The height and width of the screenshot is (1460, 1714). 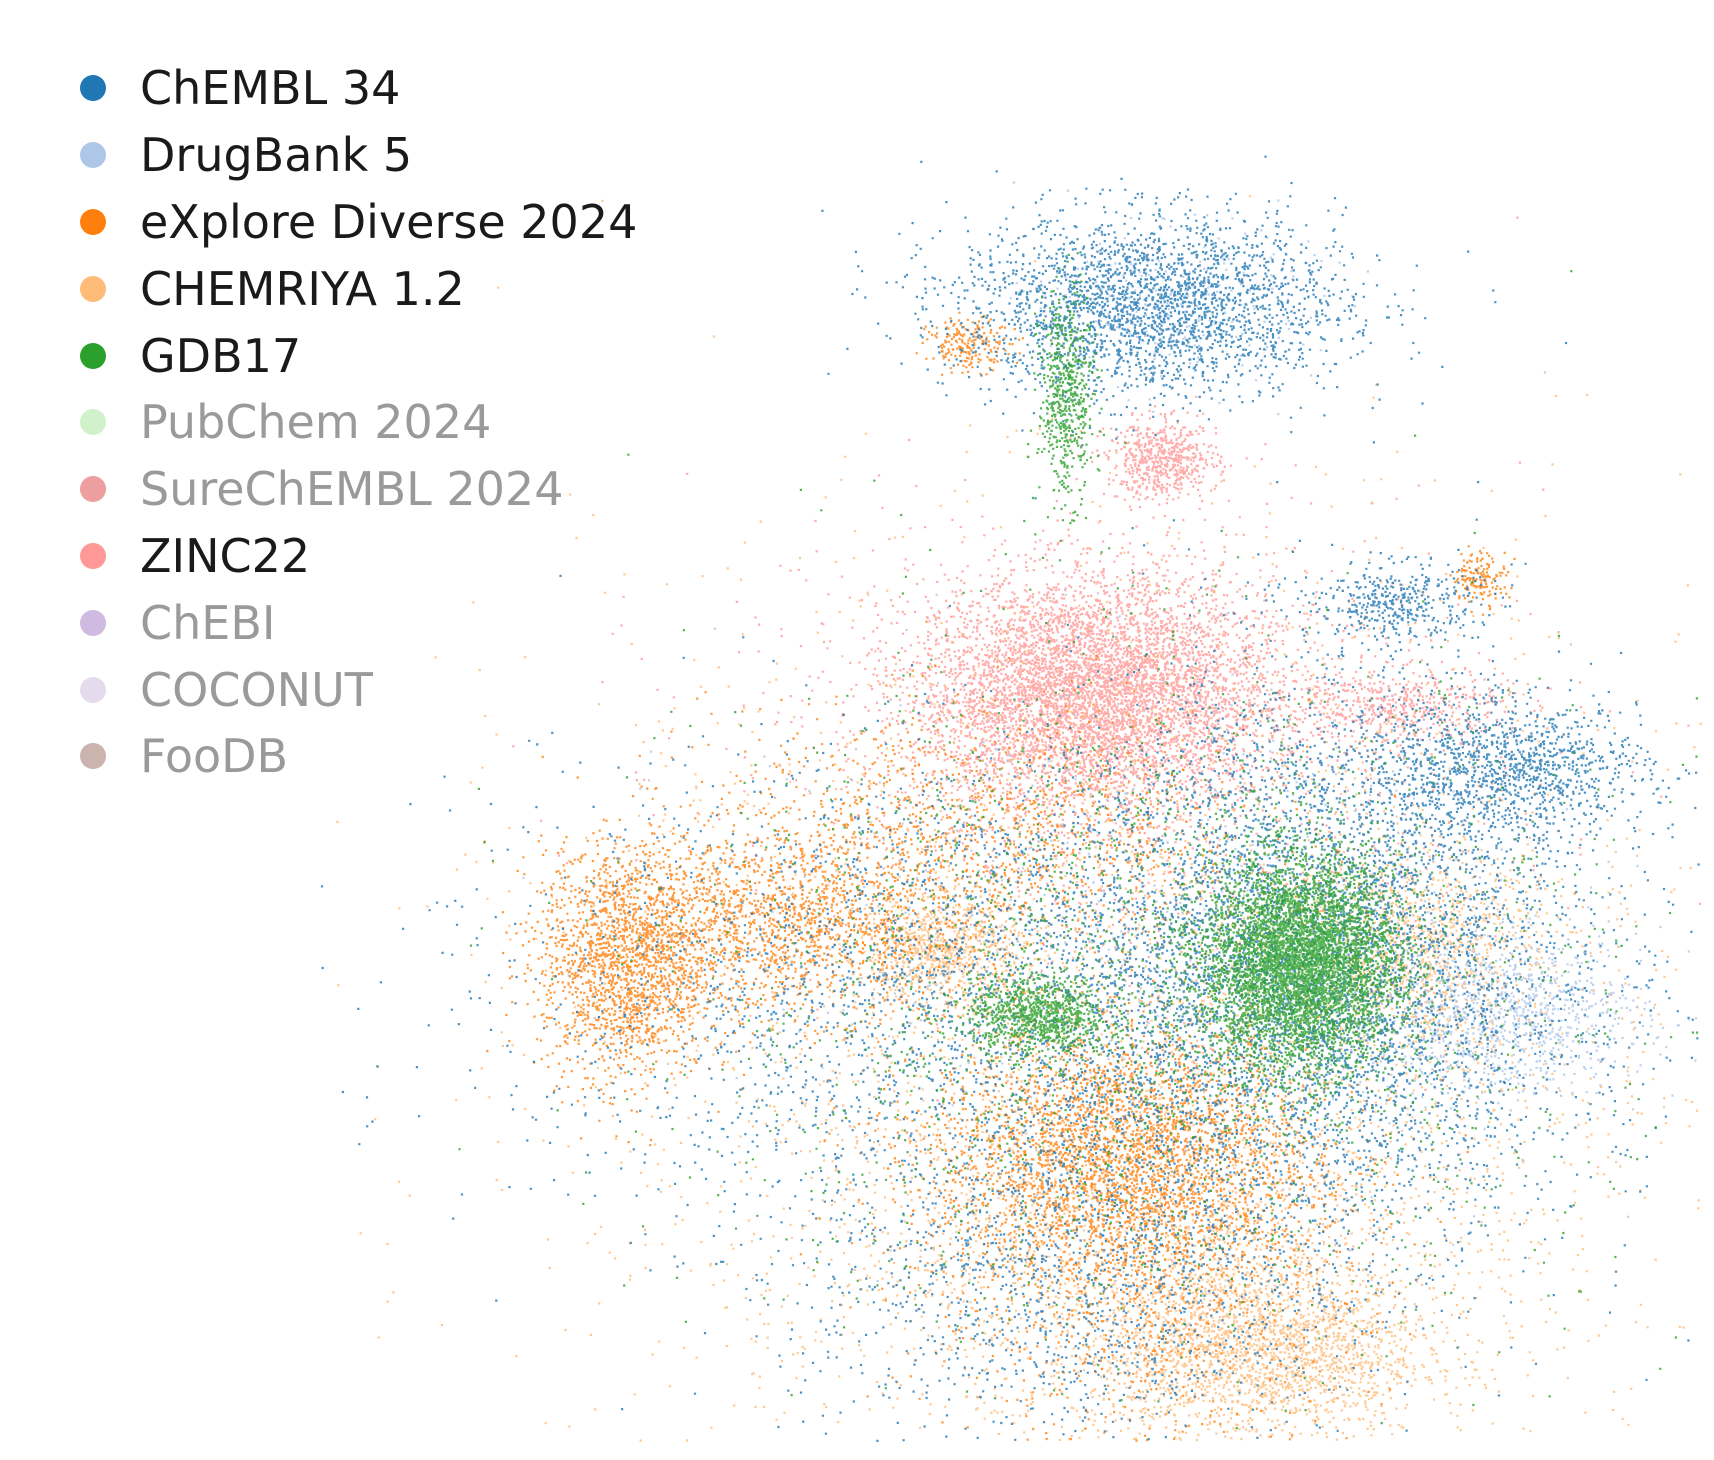 I want to click on legend-item-surechembl-2024: SureChEMBL 2024, so click(x=353, y=489).